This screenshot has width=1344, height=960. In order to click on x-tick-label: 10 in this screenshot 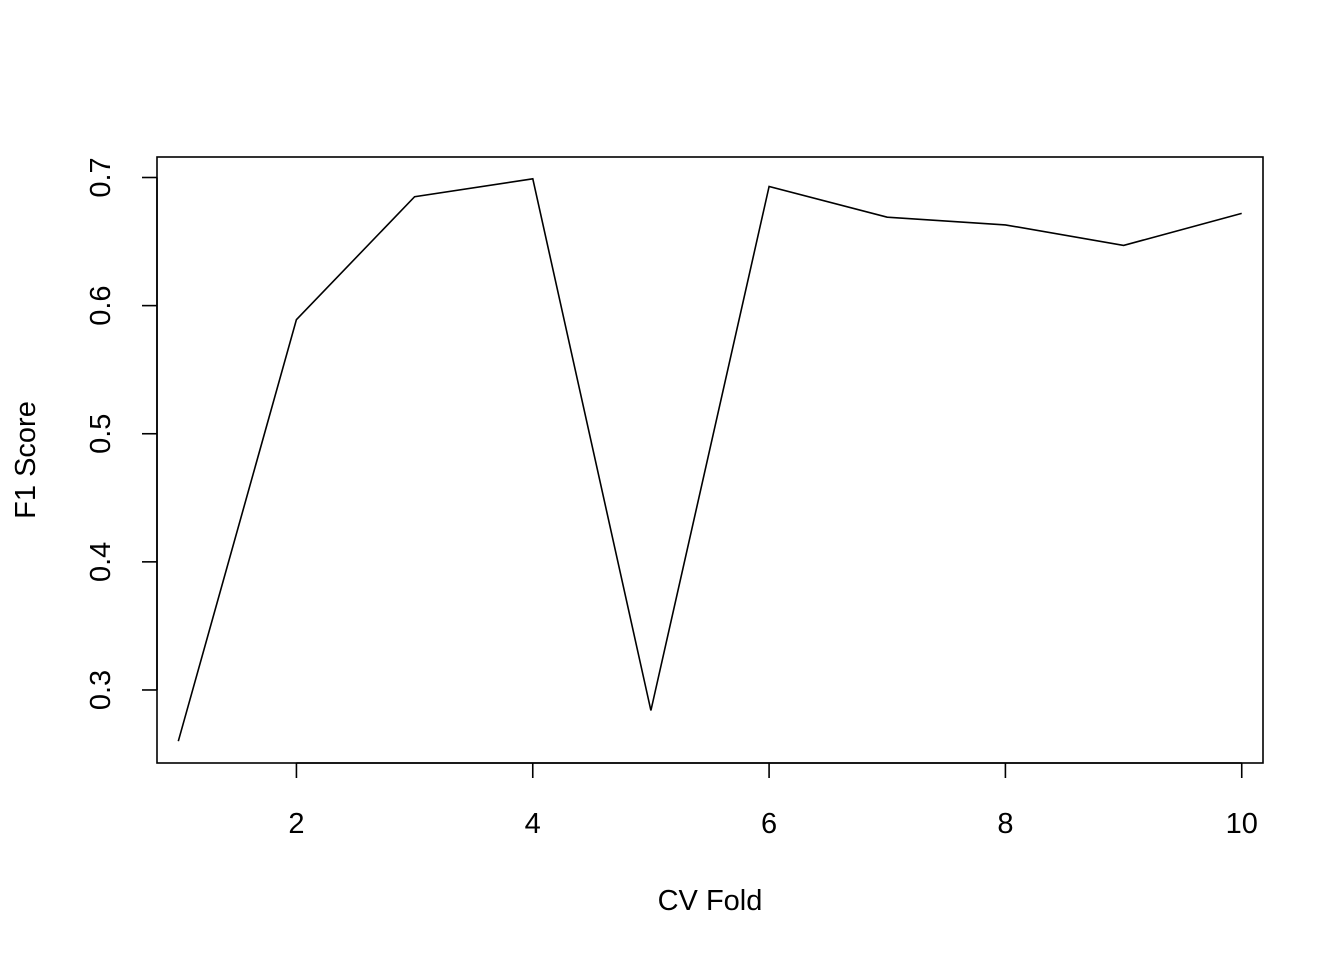, I will do `click(1242, 824)`.